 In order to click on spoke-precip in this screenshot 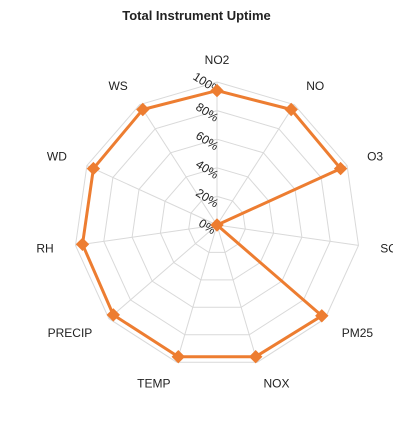, I will do `click(163, 271)`.